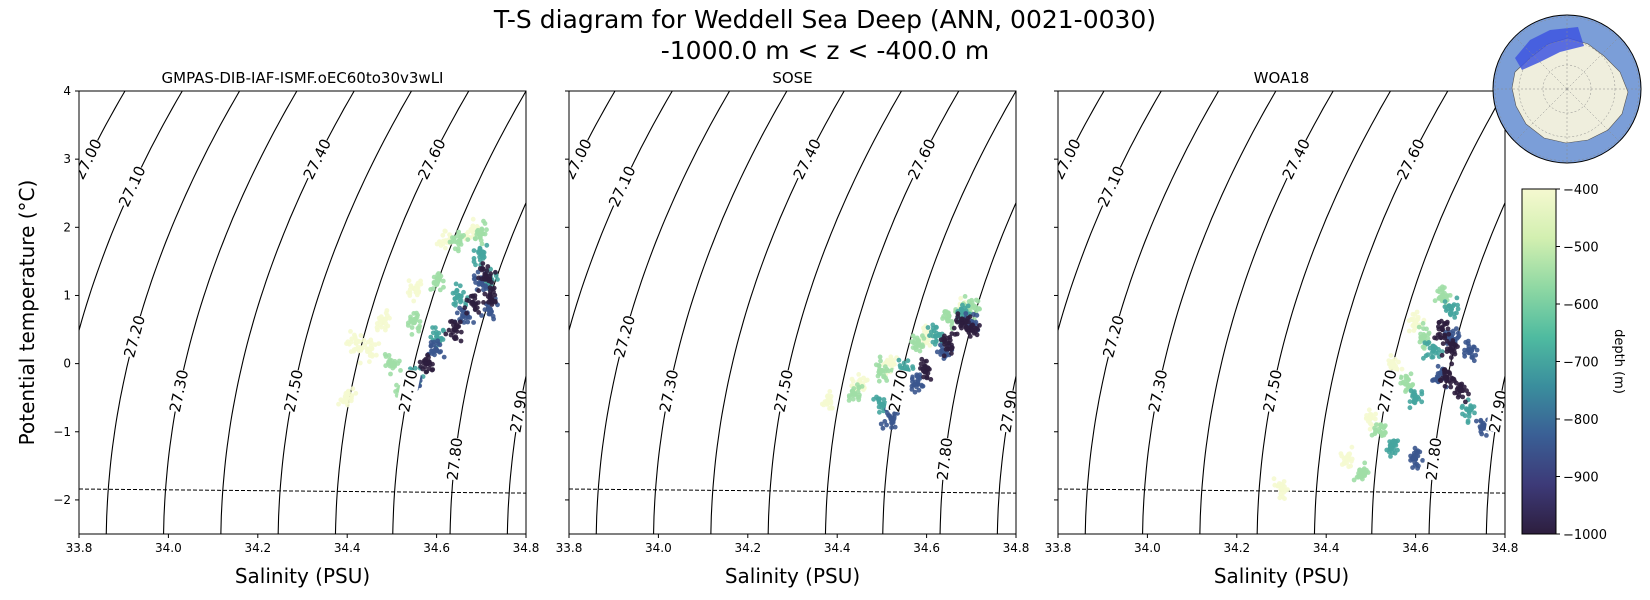 The image size is (1650, 600). What do you see at coordinates (747, 548) in the screenshot?
I see `x-tick-label: 34.2` at bounding box center [747, 548].